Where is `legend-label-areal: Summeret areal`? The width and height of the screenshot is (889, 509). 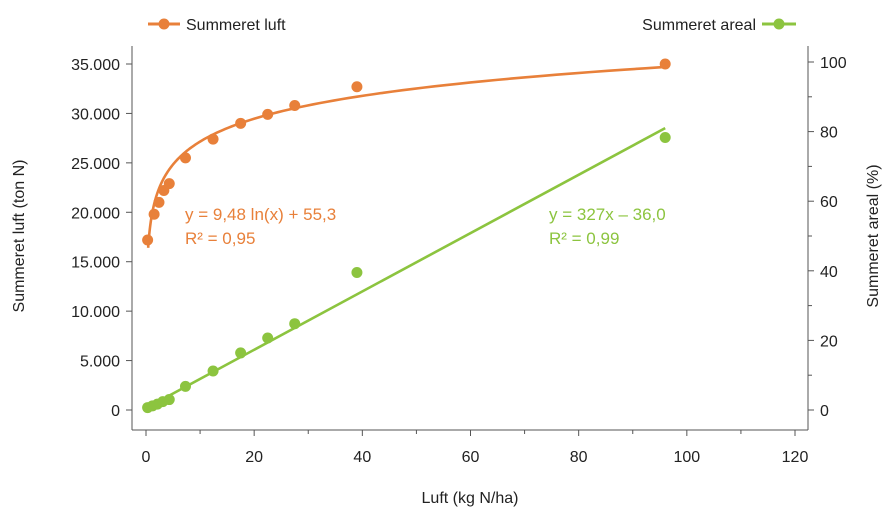 legend-label-areal: Summeret areal is located at coordinates (699, 25).